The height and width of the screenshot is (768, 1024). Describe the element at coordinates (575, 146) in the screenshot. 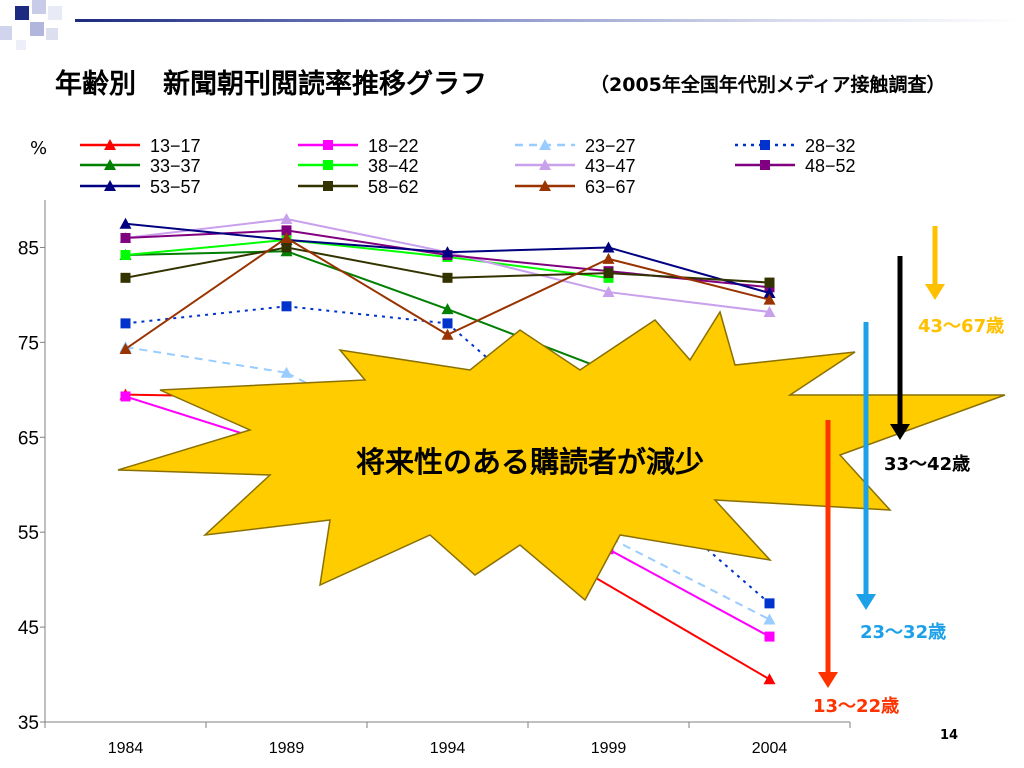

I see `legend-item: 23−27` at that location.